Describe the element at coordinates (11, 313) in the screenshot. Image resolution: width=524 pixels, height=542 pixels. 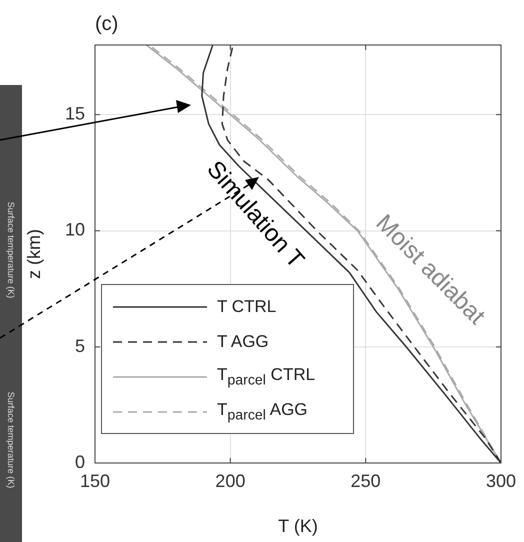
I see `dark-side-panel: Surface temperature (K) Surface temperature (K)` at that location.